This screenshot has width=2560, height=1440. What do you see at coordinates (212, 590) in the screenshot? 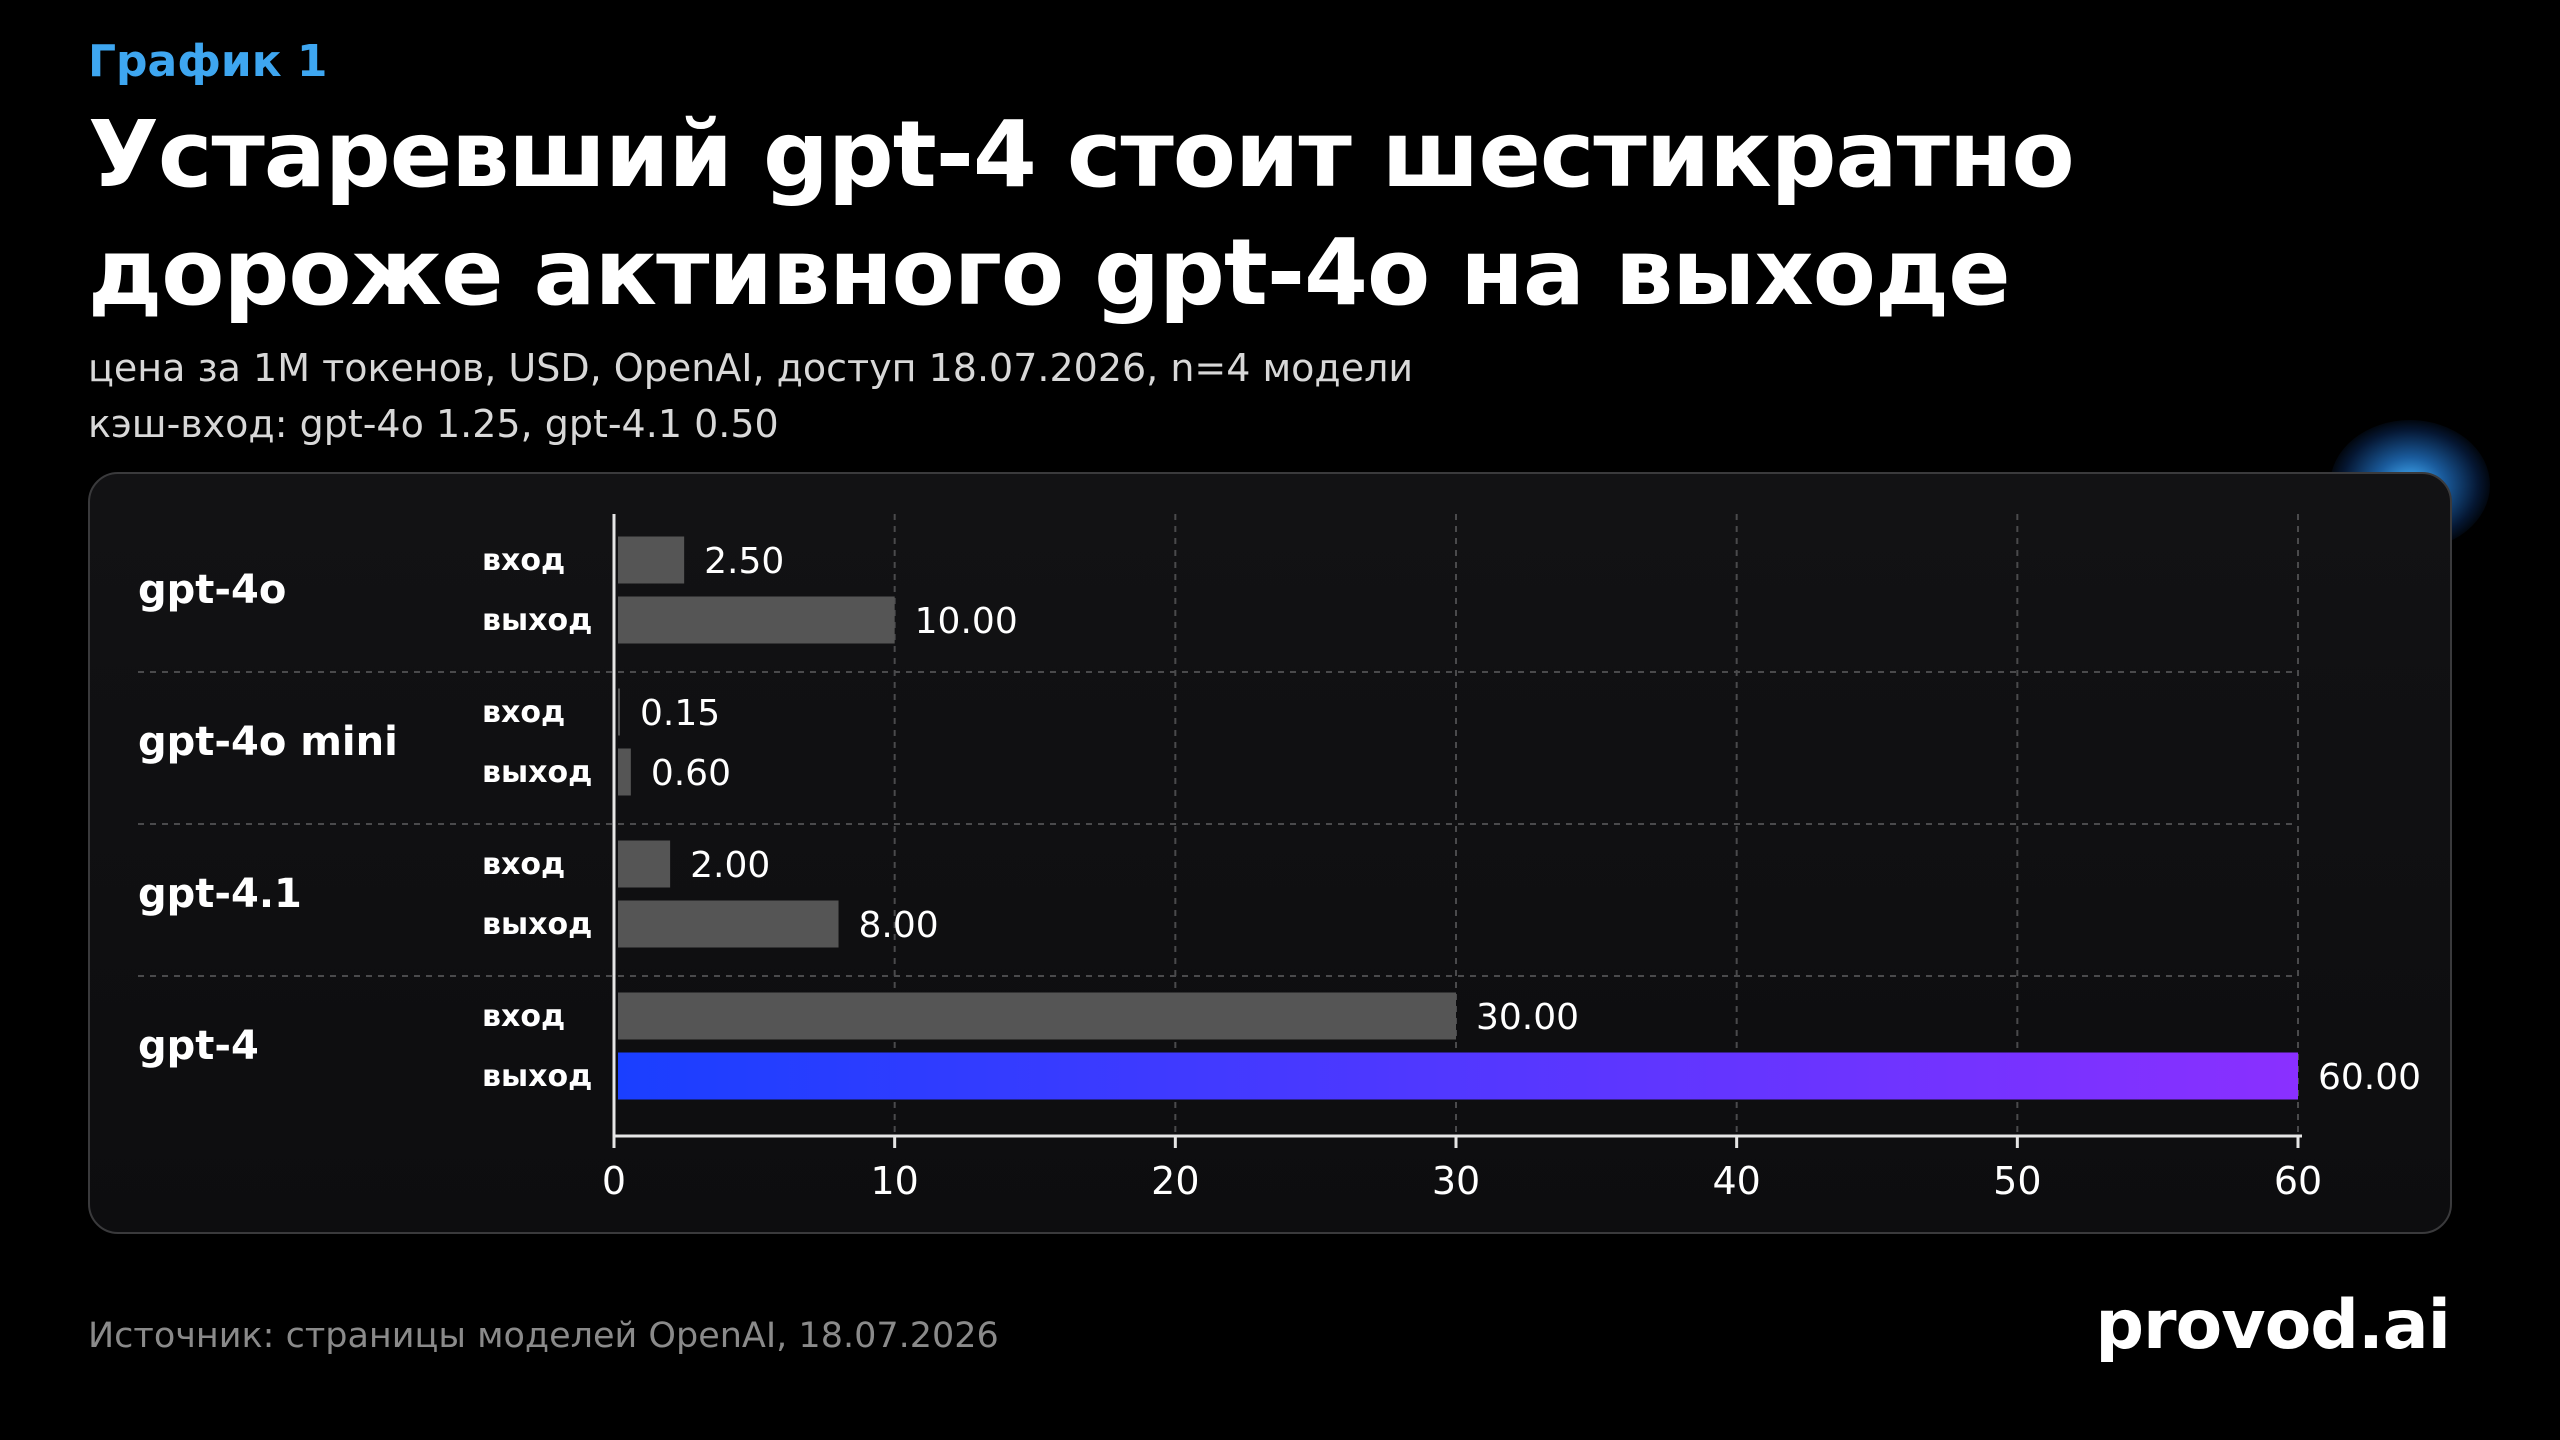
I see `model-label: gpt-4o` at bounding box center [212, 590].